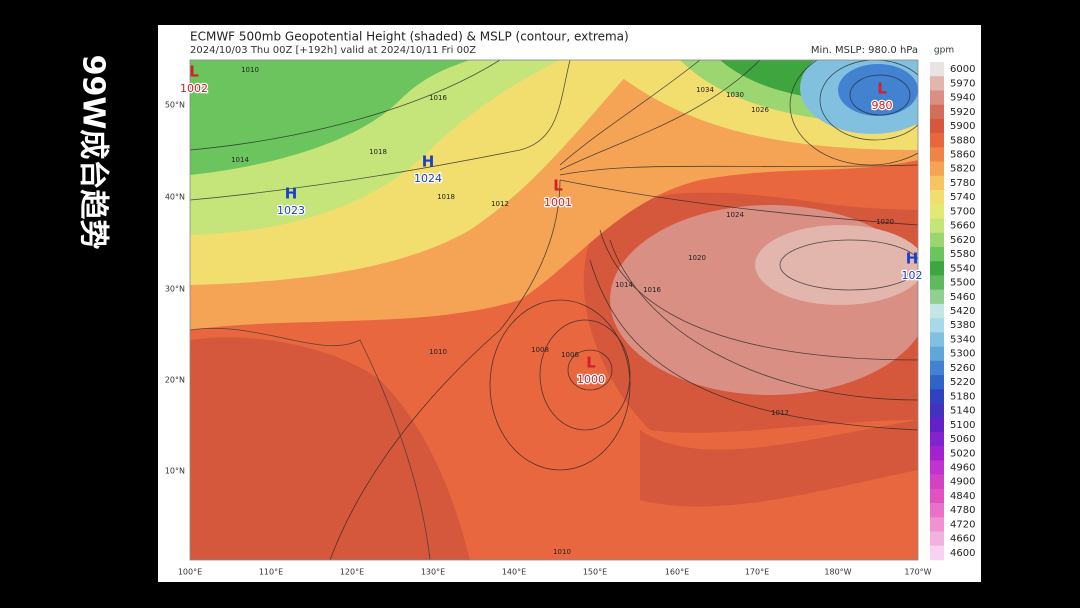 This screenshot has width=1080, height=608. Describe the element at coordinates (962, 126) in the screenshot. I see `colorbar-label: 5900` at that location.